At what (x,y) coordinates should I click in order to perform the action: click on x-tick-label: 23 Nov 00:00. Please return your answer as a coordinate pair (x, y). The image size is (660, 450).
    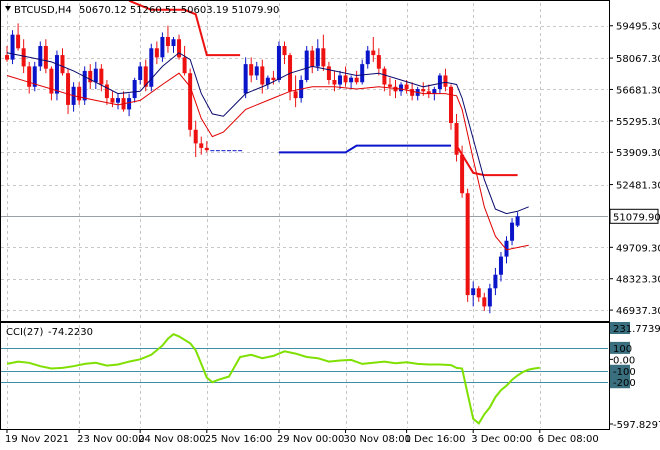
    Looking at the image, I should click on (110, 439).